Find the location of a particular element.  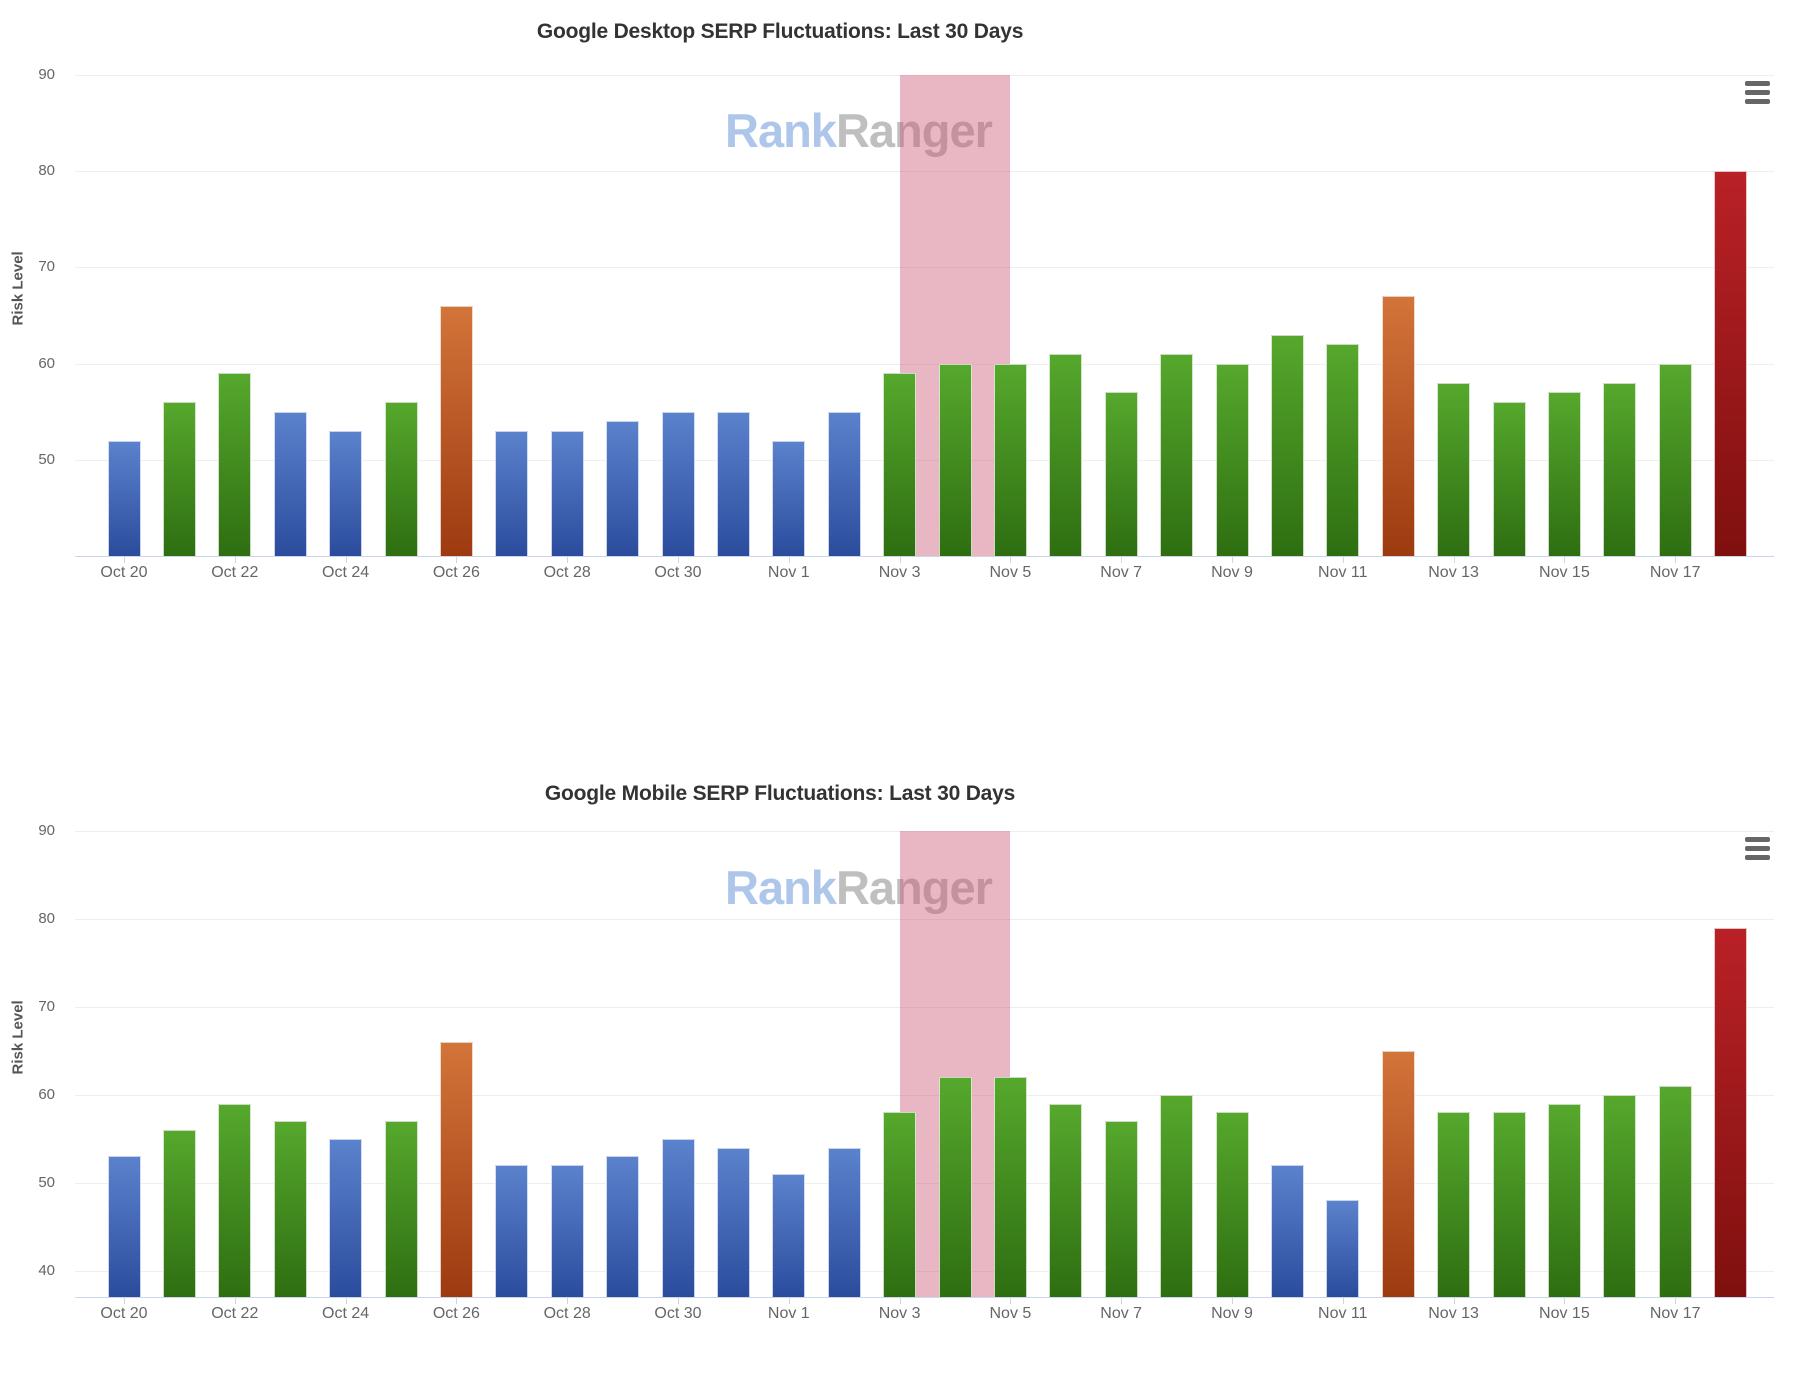

y-tick-label: 70 is located at coordinates (46, 267).